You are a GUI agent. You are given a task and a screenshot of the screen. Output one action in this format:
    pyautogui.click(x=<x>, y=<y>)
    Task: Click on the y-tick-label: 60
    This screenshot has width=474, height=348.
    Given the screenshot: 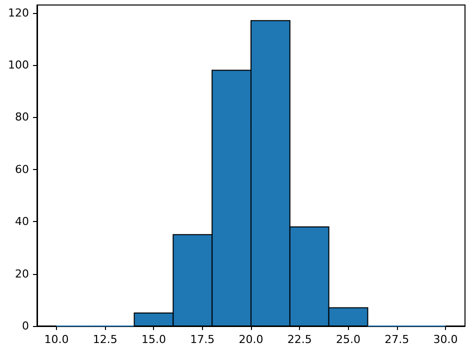 What is the action you would take?
    pyautogui.click(x=22, y=169)
    